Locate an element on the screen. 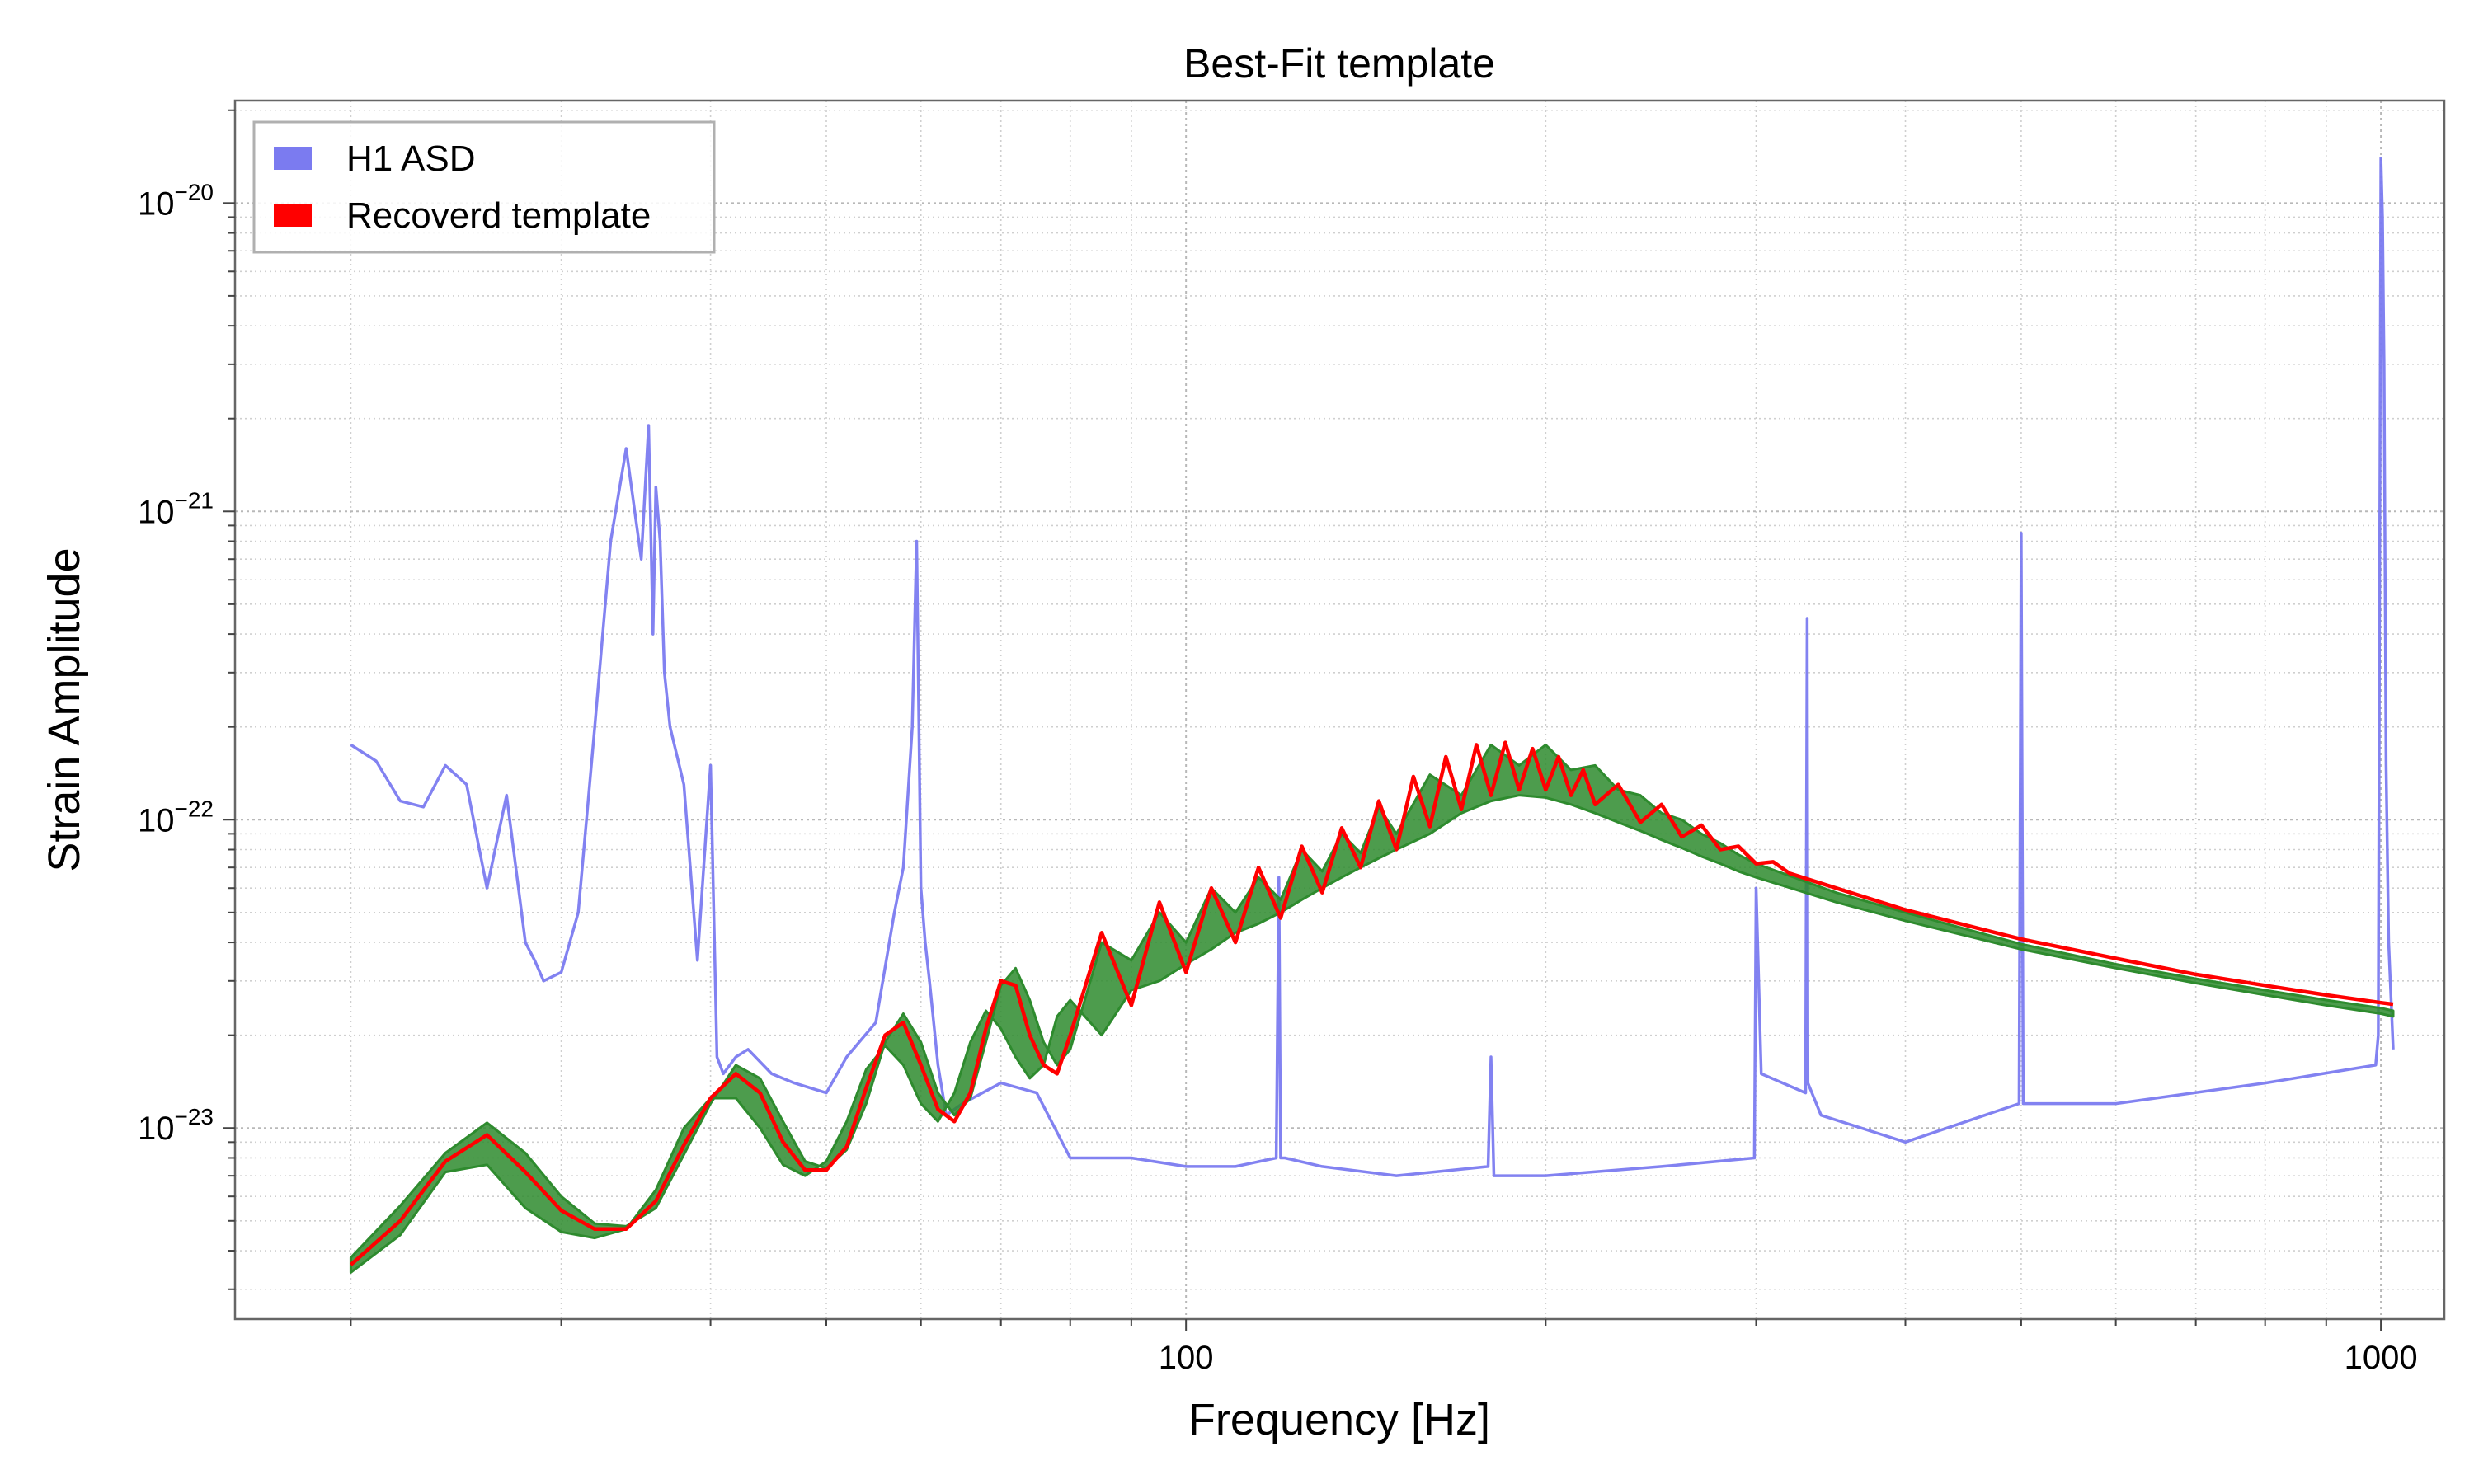 Image resolution: width=2474 pixels, height=1484 pixels. y-tick-label: 10−21 is located at coordinates (176, 509).